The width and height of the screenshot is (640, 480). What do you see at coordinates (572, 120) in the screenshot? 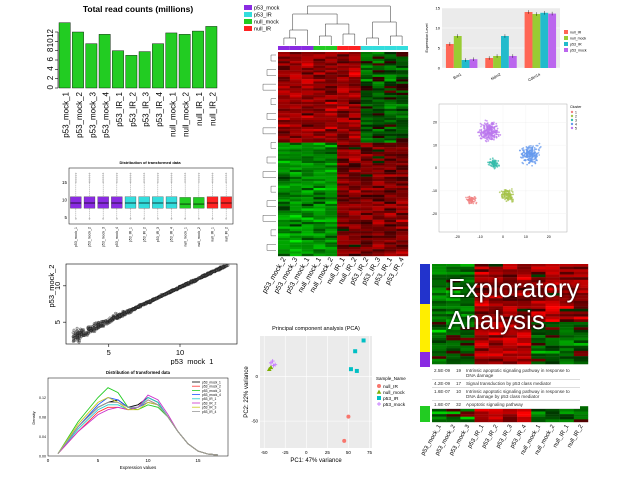
I see `legend-swatch` at bounding box center [572, 120].